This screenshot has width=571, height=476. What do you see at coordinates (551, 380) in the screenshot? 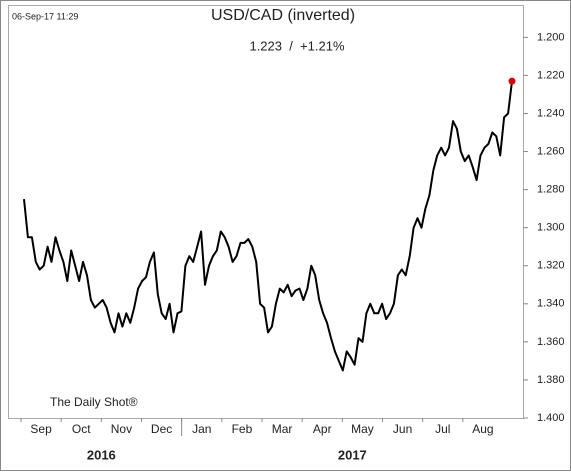
I see `y-tick-label: 1.380` at bounding box center [551, 380].